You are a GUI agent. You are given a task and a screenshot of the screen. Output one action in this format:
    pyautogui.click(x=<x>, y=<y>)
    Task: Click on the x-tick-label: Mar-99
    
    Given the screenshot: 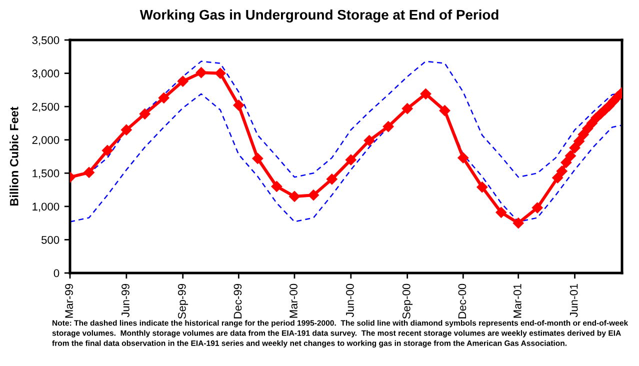 What is the action you would take?
    pyautogui.click(x=69, y=301)
    